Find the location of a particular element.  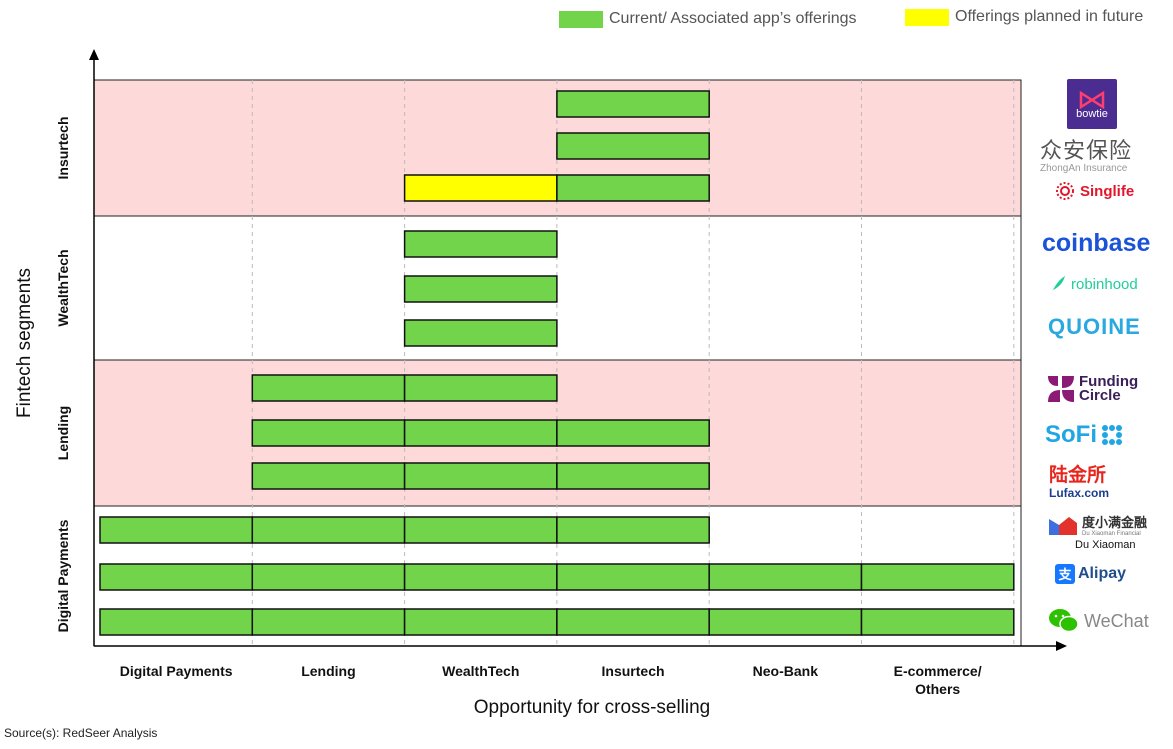

bar-wechat-digital-payments is located at coordinates (176, 622).